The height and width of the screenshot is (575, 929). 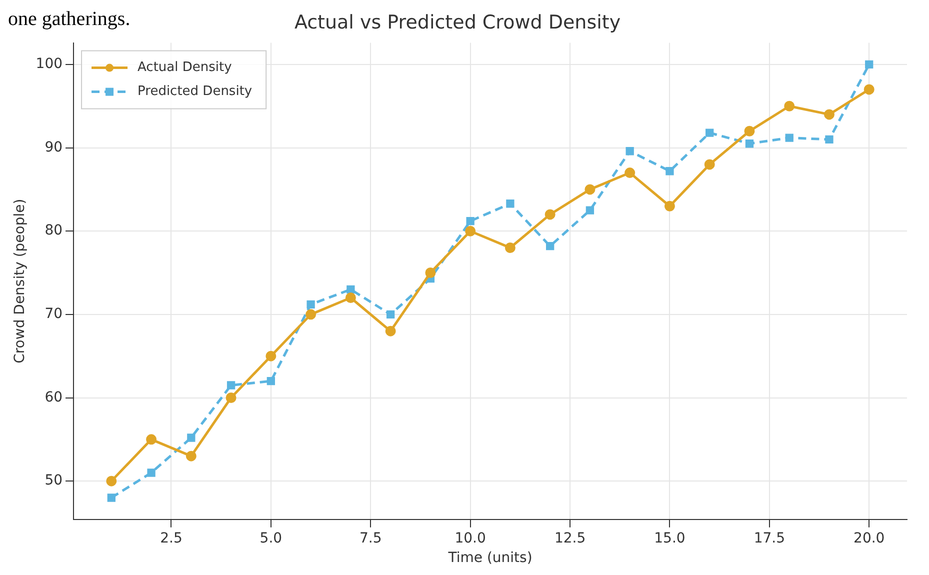 I want to click on text: one gatherings., so click(x=69, y=19).